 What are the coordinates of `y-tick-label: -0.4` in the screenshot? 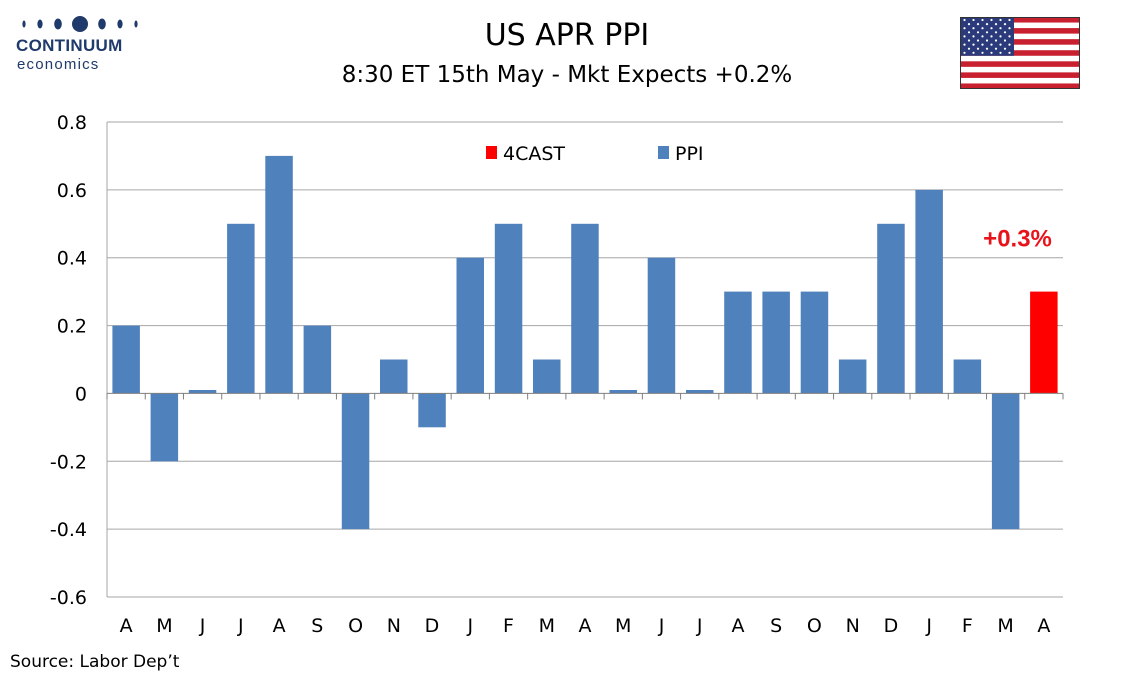 It's located at (68, 530).